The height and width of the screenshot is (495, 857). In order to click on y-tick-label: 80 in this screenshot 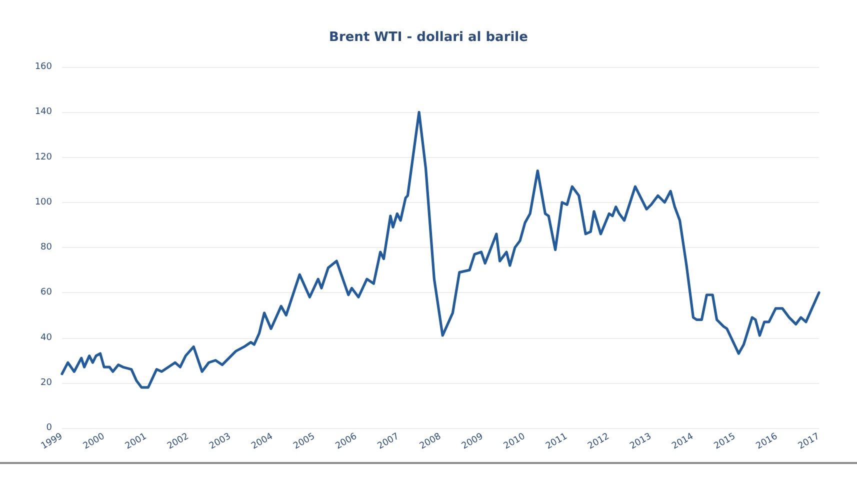, I will do `click(46, 247)`.